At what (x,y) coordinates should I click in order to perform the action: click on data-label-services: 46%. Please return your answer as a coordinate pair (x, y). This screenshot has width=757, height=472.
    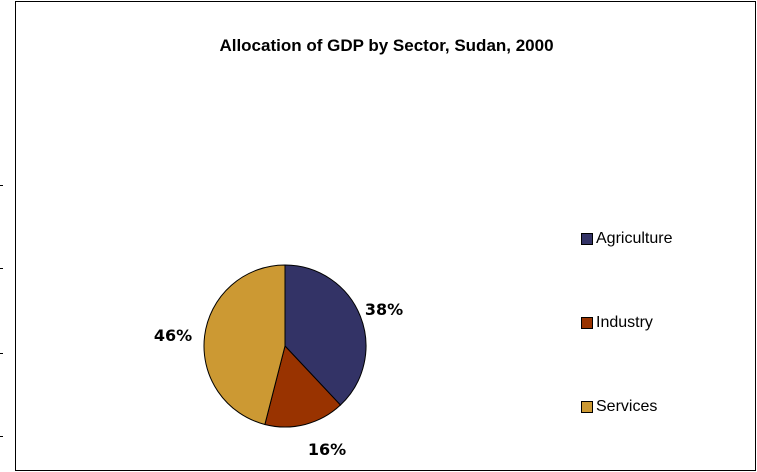
    Looking at the image, I should click on (173, 335).